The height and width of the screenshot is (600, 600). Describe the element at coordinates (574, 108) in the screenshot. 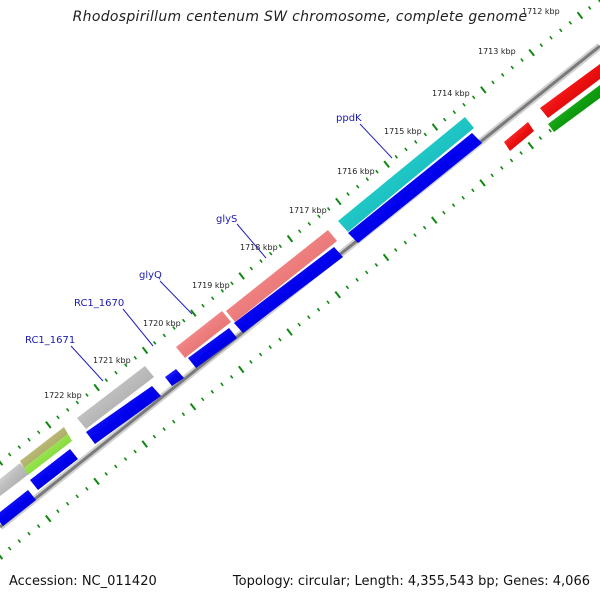

I see `gene-green-block` at that location.